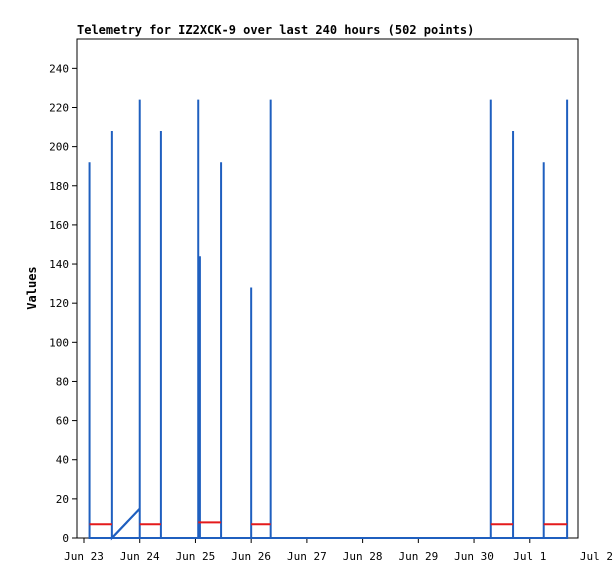 This screenshot has width=615, height=579. Describe the element at coordinates (59, 225) in the screenshot. I see `y-tick-label: 160` at that location.